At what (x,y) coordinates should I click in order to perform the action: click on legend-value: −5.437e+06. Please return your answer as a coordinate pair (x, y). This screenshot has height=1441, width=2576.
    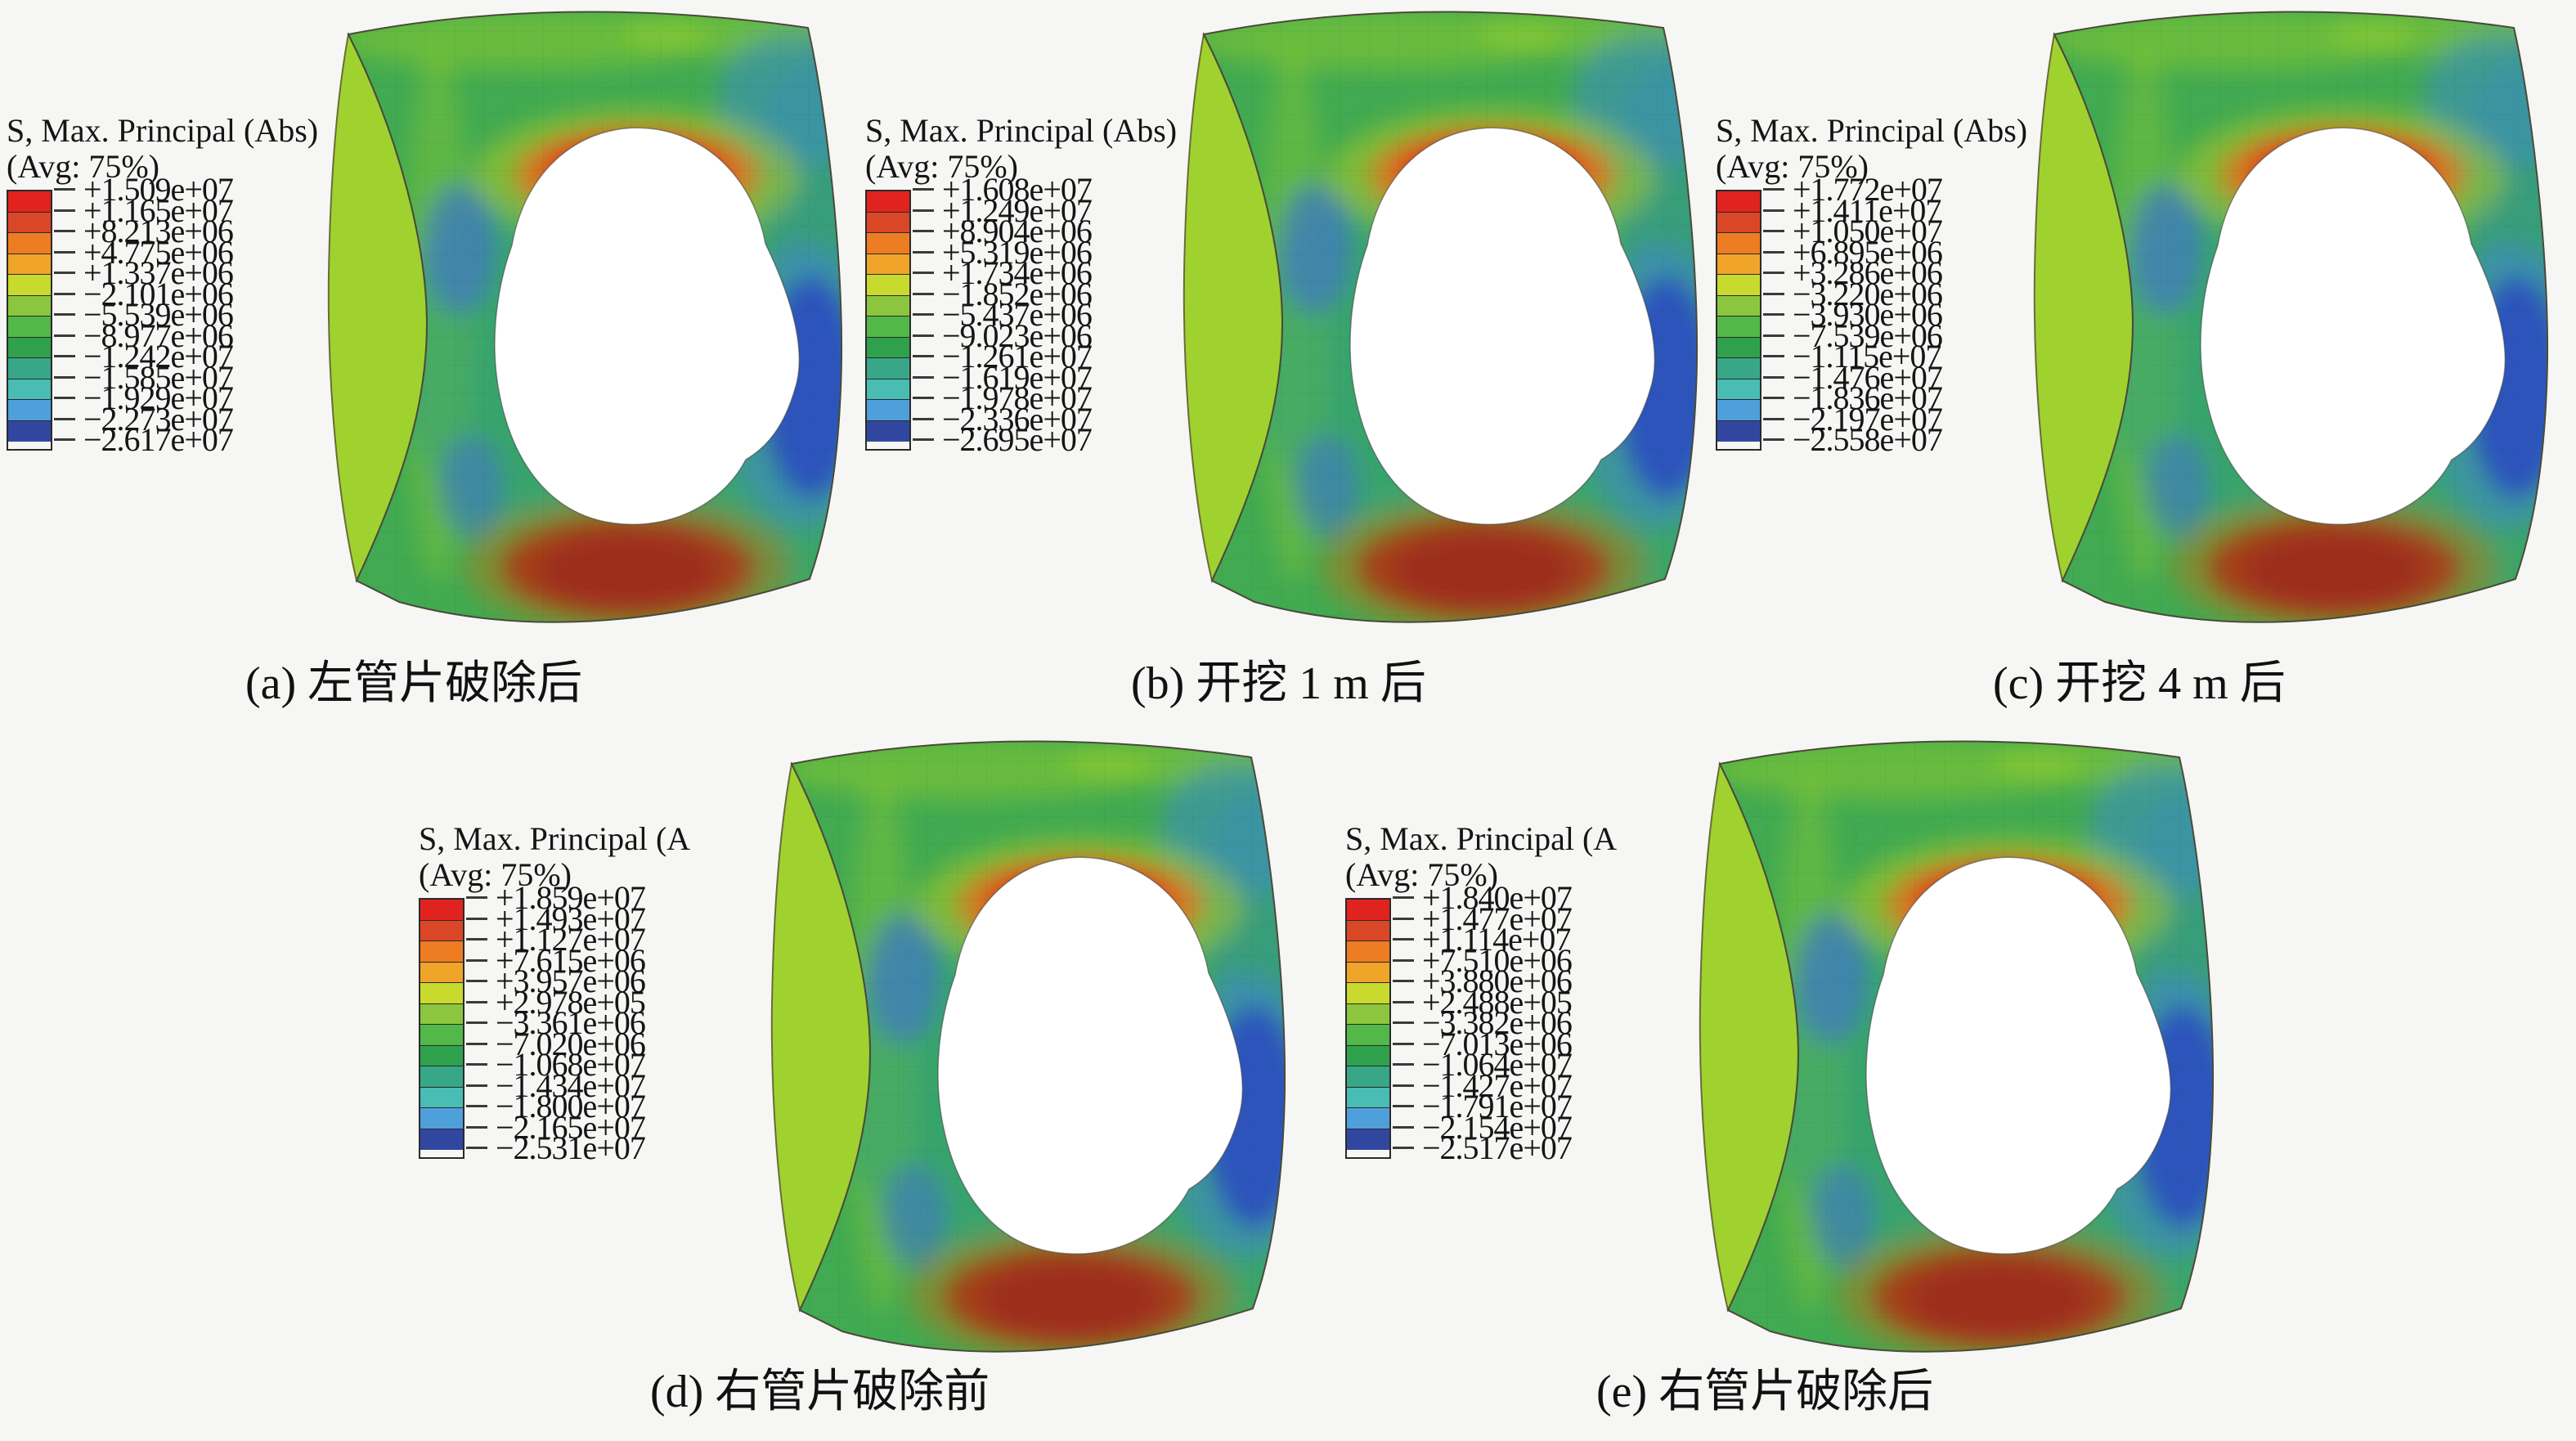
    Looking at the image, I should click on (1017, 315).